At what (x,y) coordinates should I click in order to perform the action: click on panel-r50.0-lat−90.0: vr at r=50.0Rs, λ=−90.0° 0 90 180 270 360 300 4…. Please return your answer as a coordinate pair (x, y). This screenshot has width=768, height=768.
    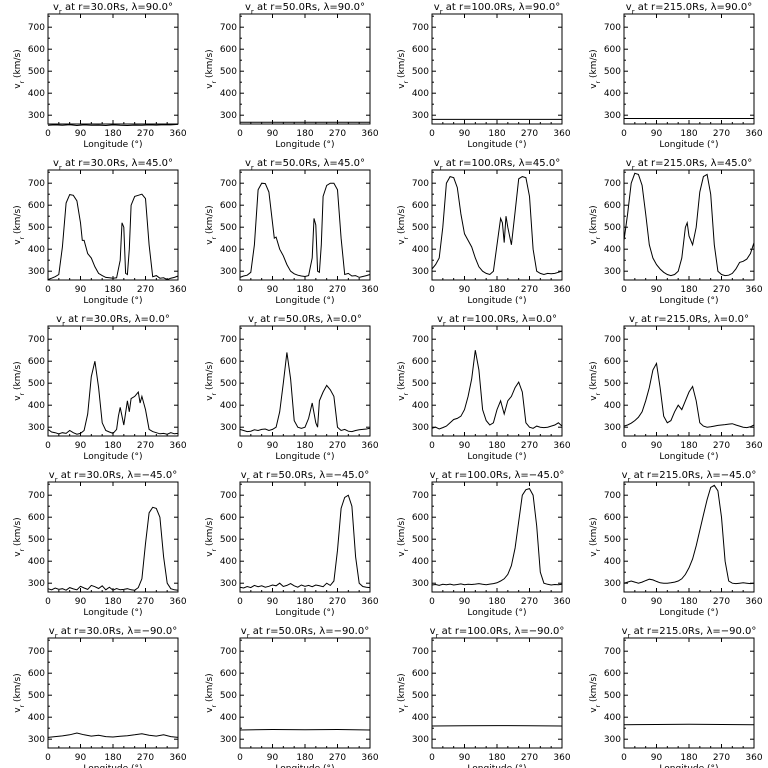
    Looking at the image, I should click on (292, 697).